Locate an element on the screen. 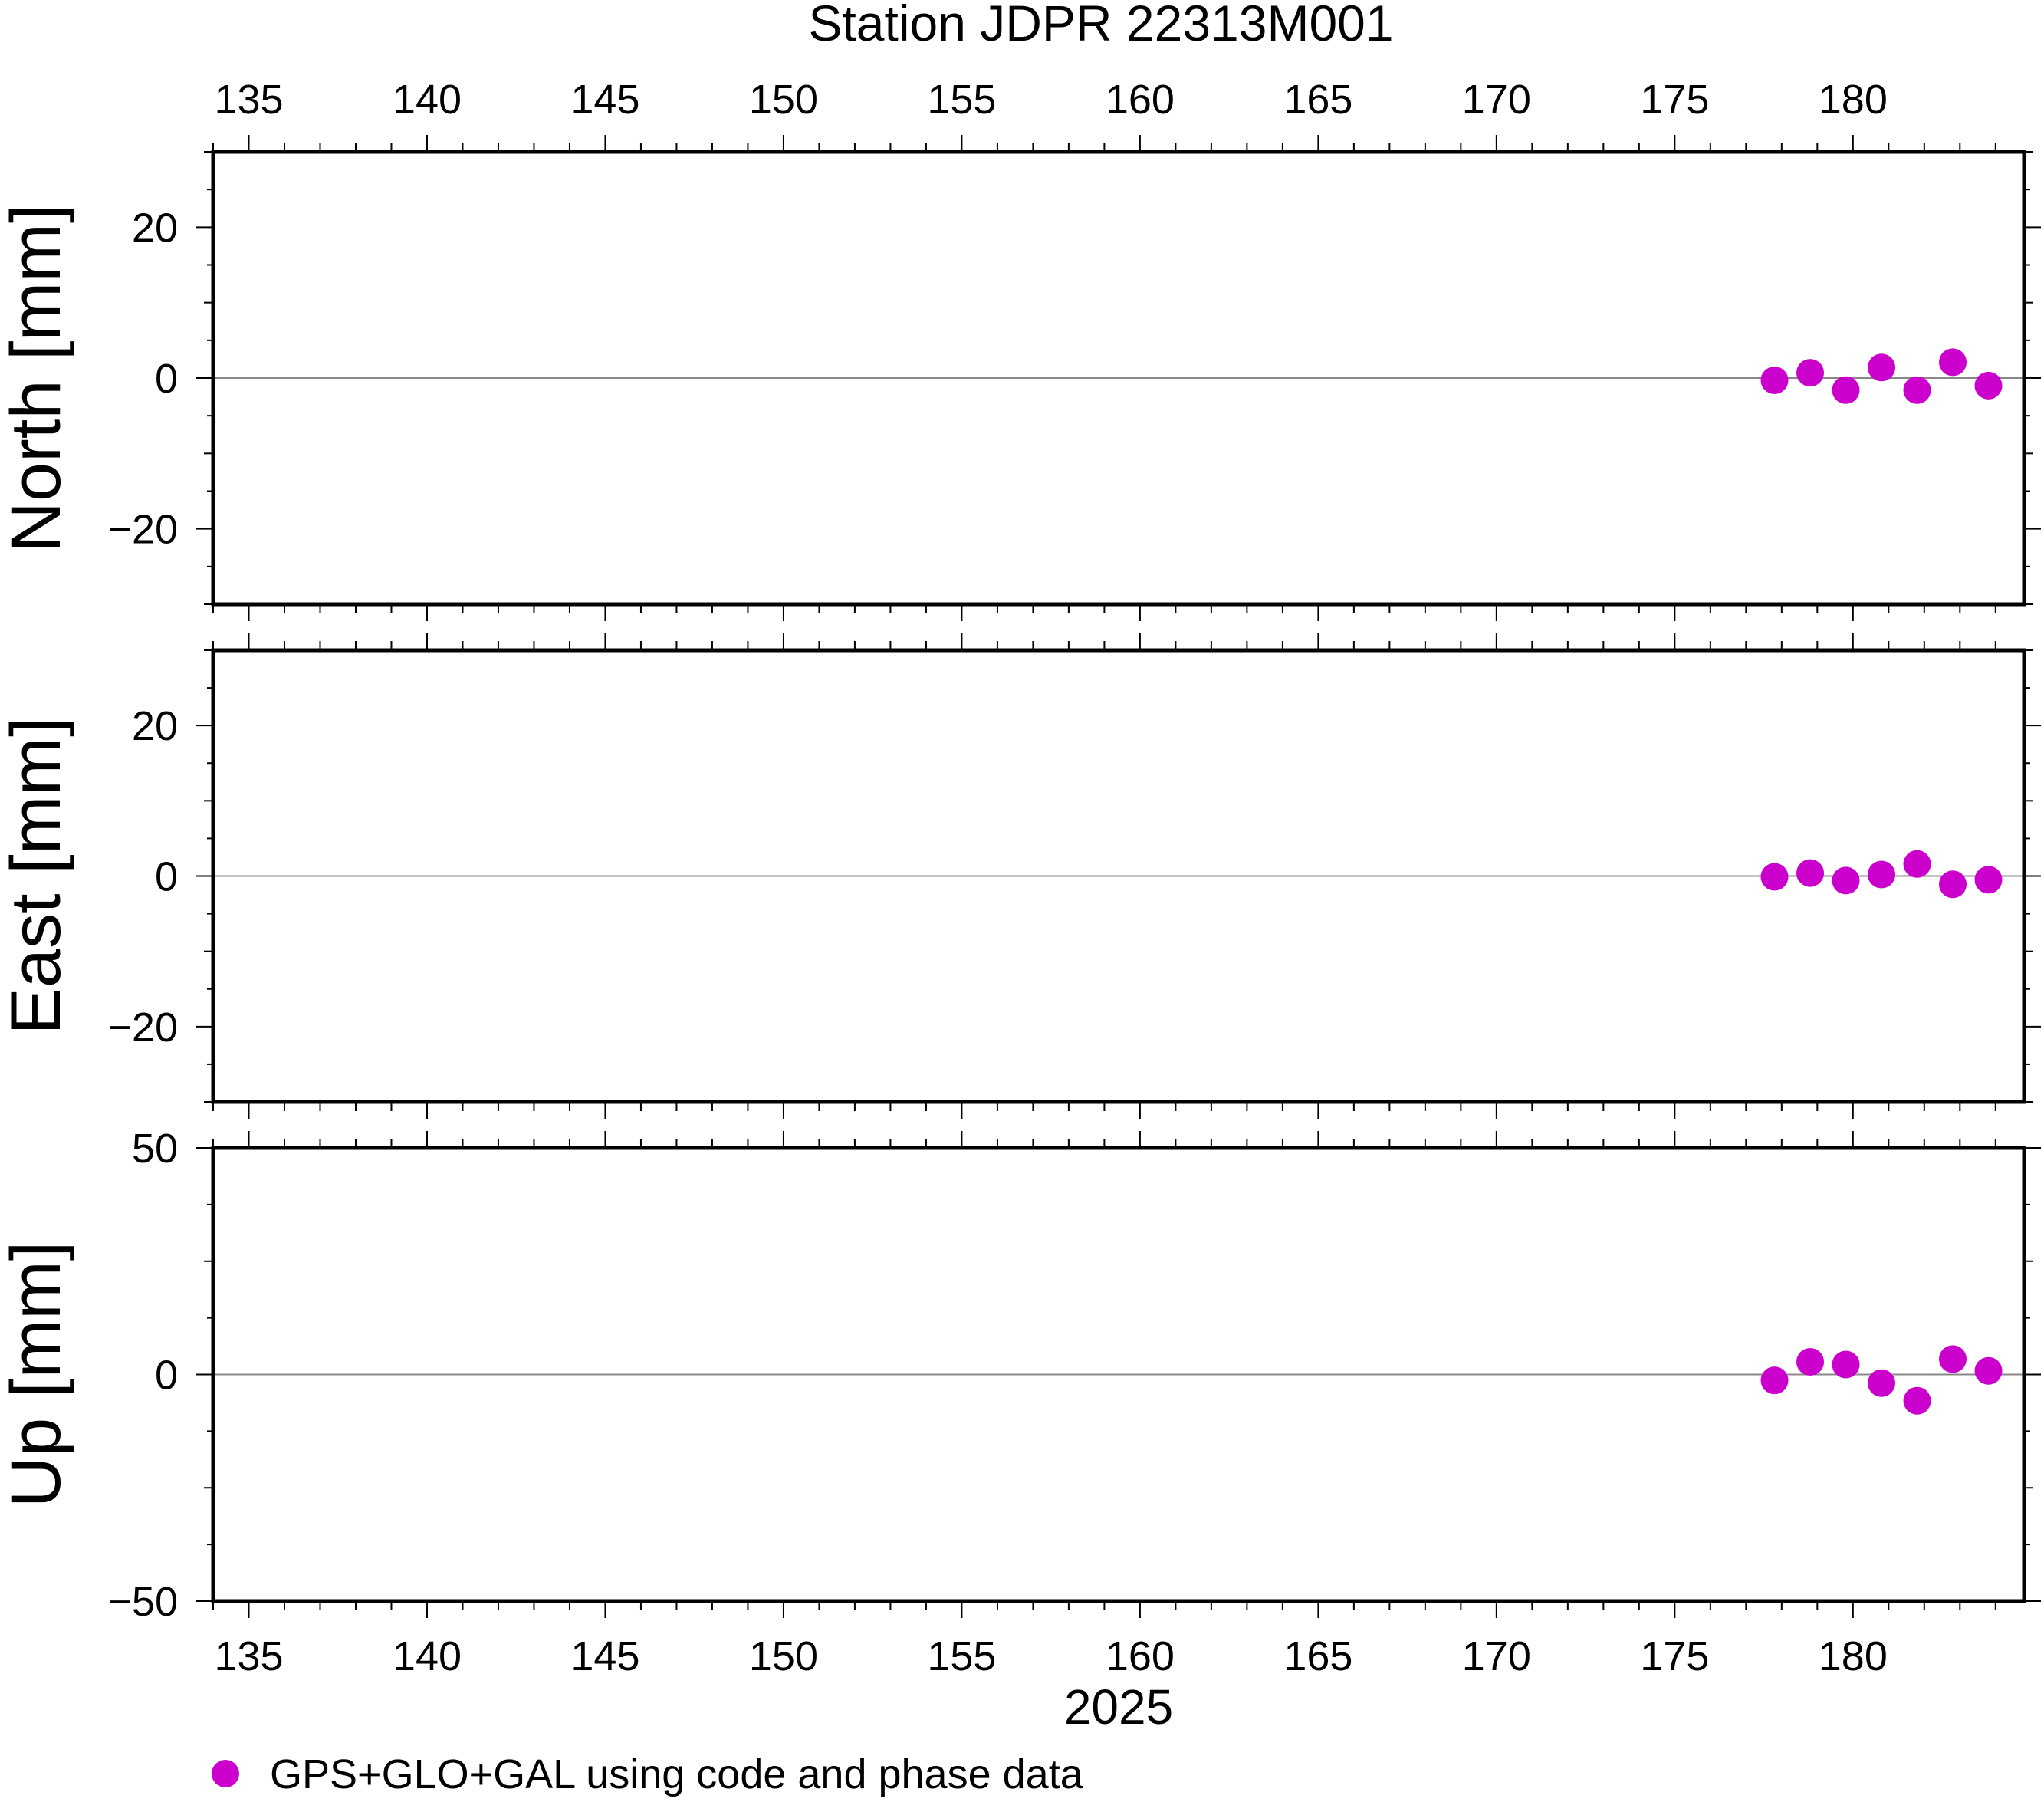 This screenshot has height=1802, width=2044. x-axis-label: 2025 is located at coordinates (1118, 1707).